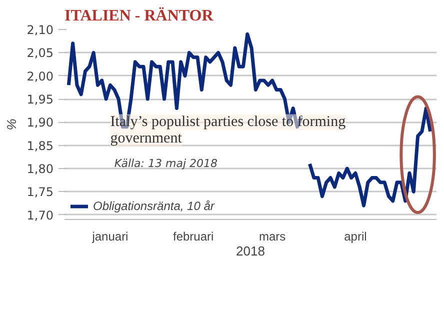 The height and width of the screenshot is (326, 444). What do you see at coordinates (193, 237) in the screenshot?
I see `x-tick-label: februari` at bounding box center [193, 237].